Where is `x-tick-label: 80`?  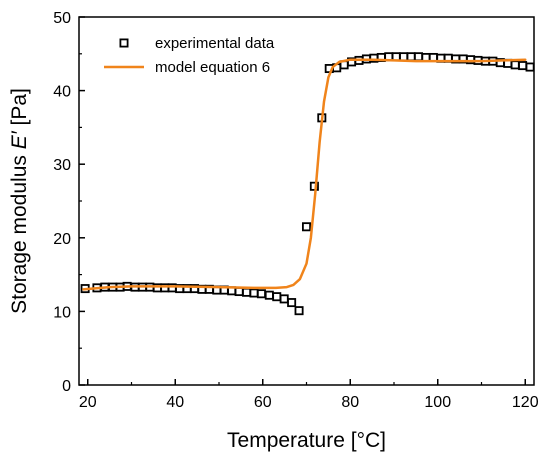 x-tick-label: 80 is located at coordinates (350, 402).